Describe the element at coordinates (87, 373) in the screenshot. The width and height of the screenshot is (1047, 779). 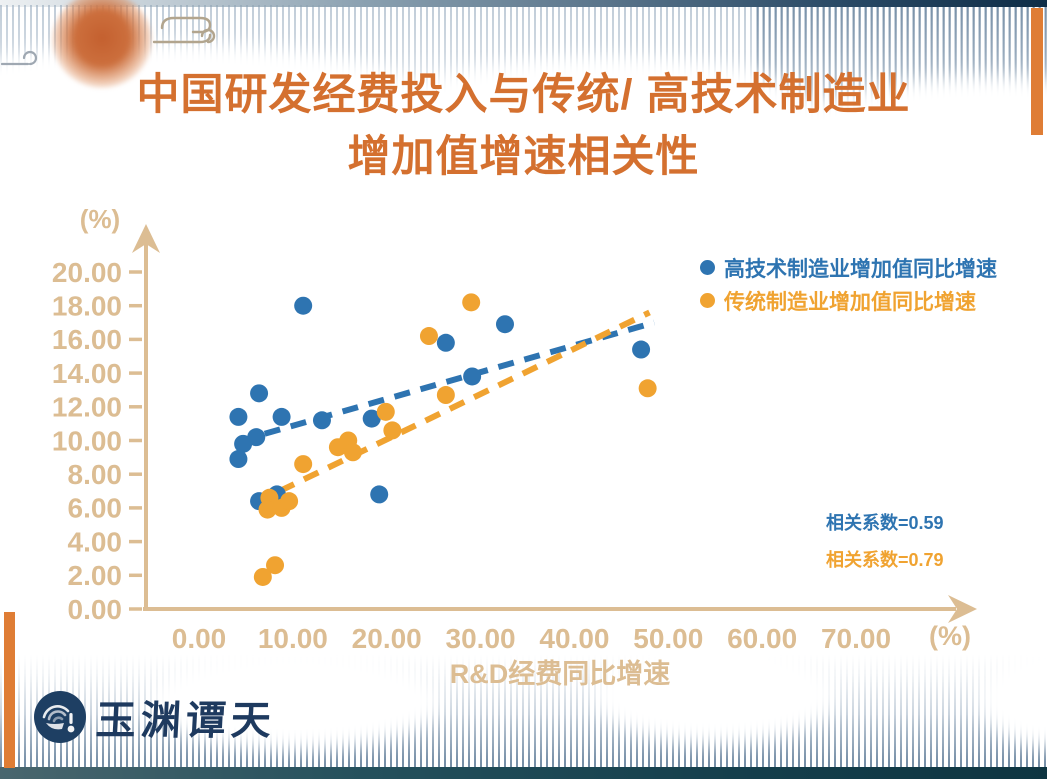
I see `y-tick-label: 14.00` at that location.